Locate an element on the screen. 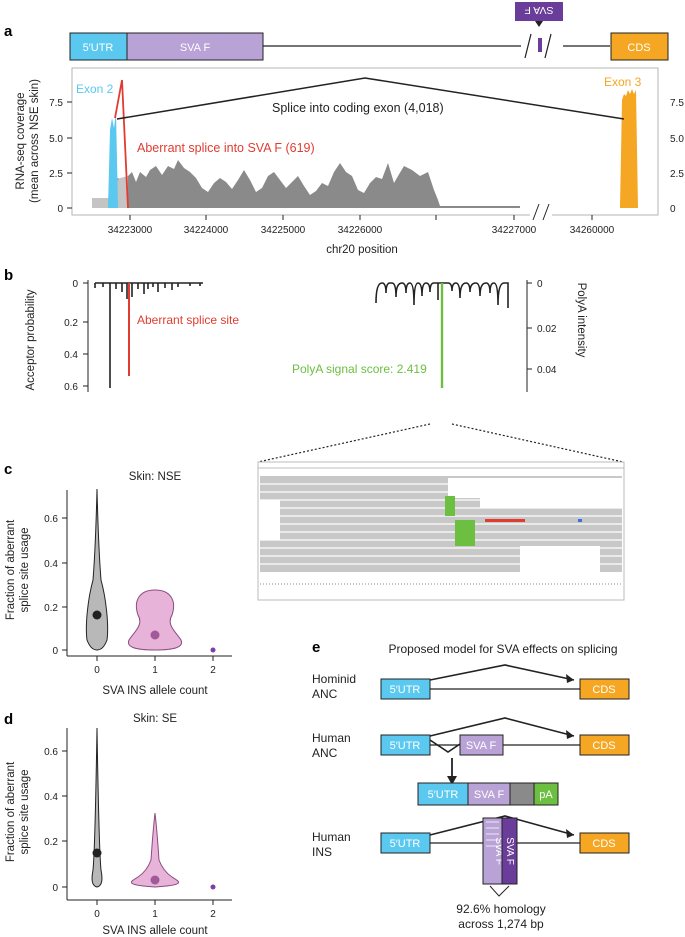  row3-utr is located at coordinates (405, 843).